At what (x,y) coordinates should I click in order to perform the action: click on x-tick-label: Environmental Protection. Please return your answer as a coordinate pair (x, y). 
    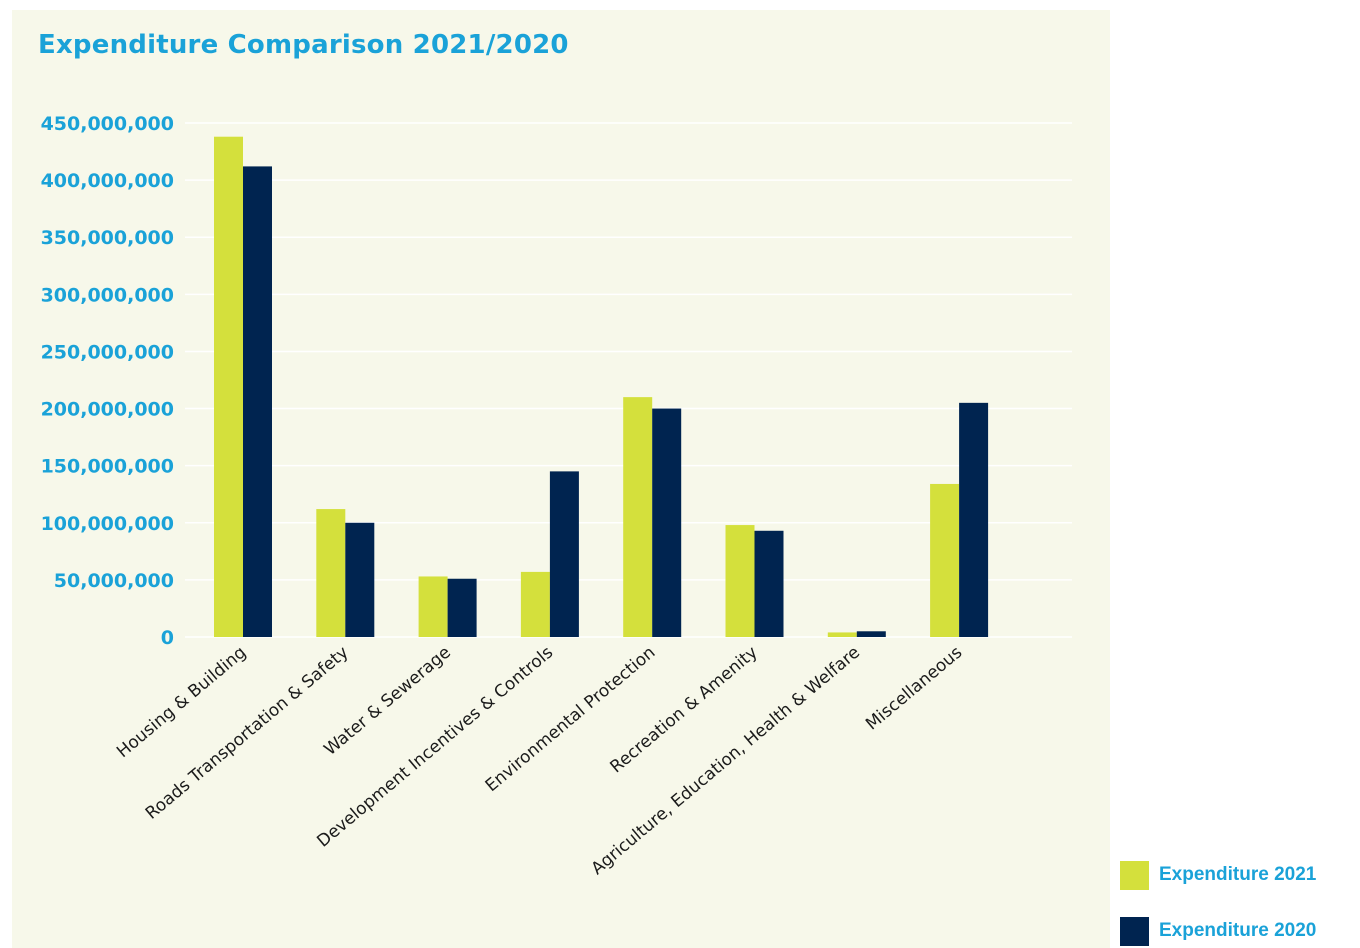
    Looking at the image, I should click on (571, 720).